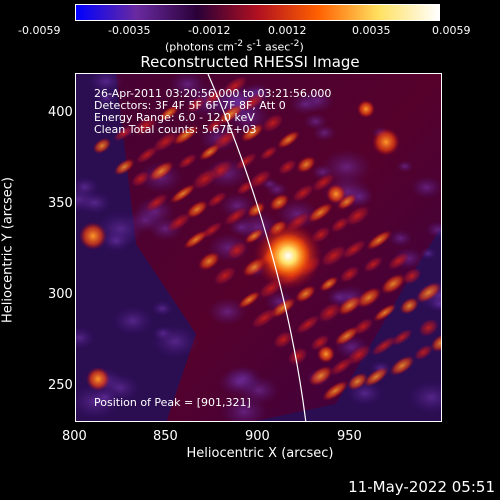 Image resolution: width=500 pixels, height=500 pixels. I want to click on colorbar-tick: -0.0035, so click(129, 30).